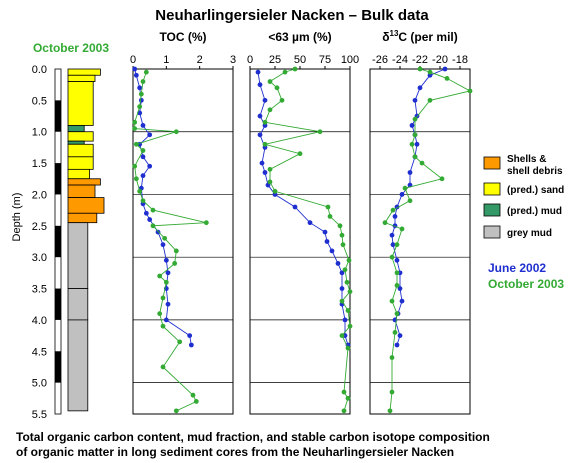 This screenshot has height=463, width=585. What do you see at coordinates (71, 48) in the screenshot?
I see `core-date-label: October 2003` at bounding box center [71, 48].